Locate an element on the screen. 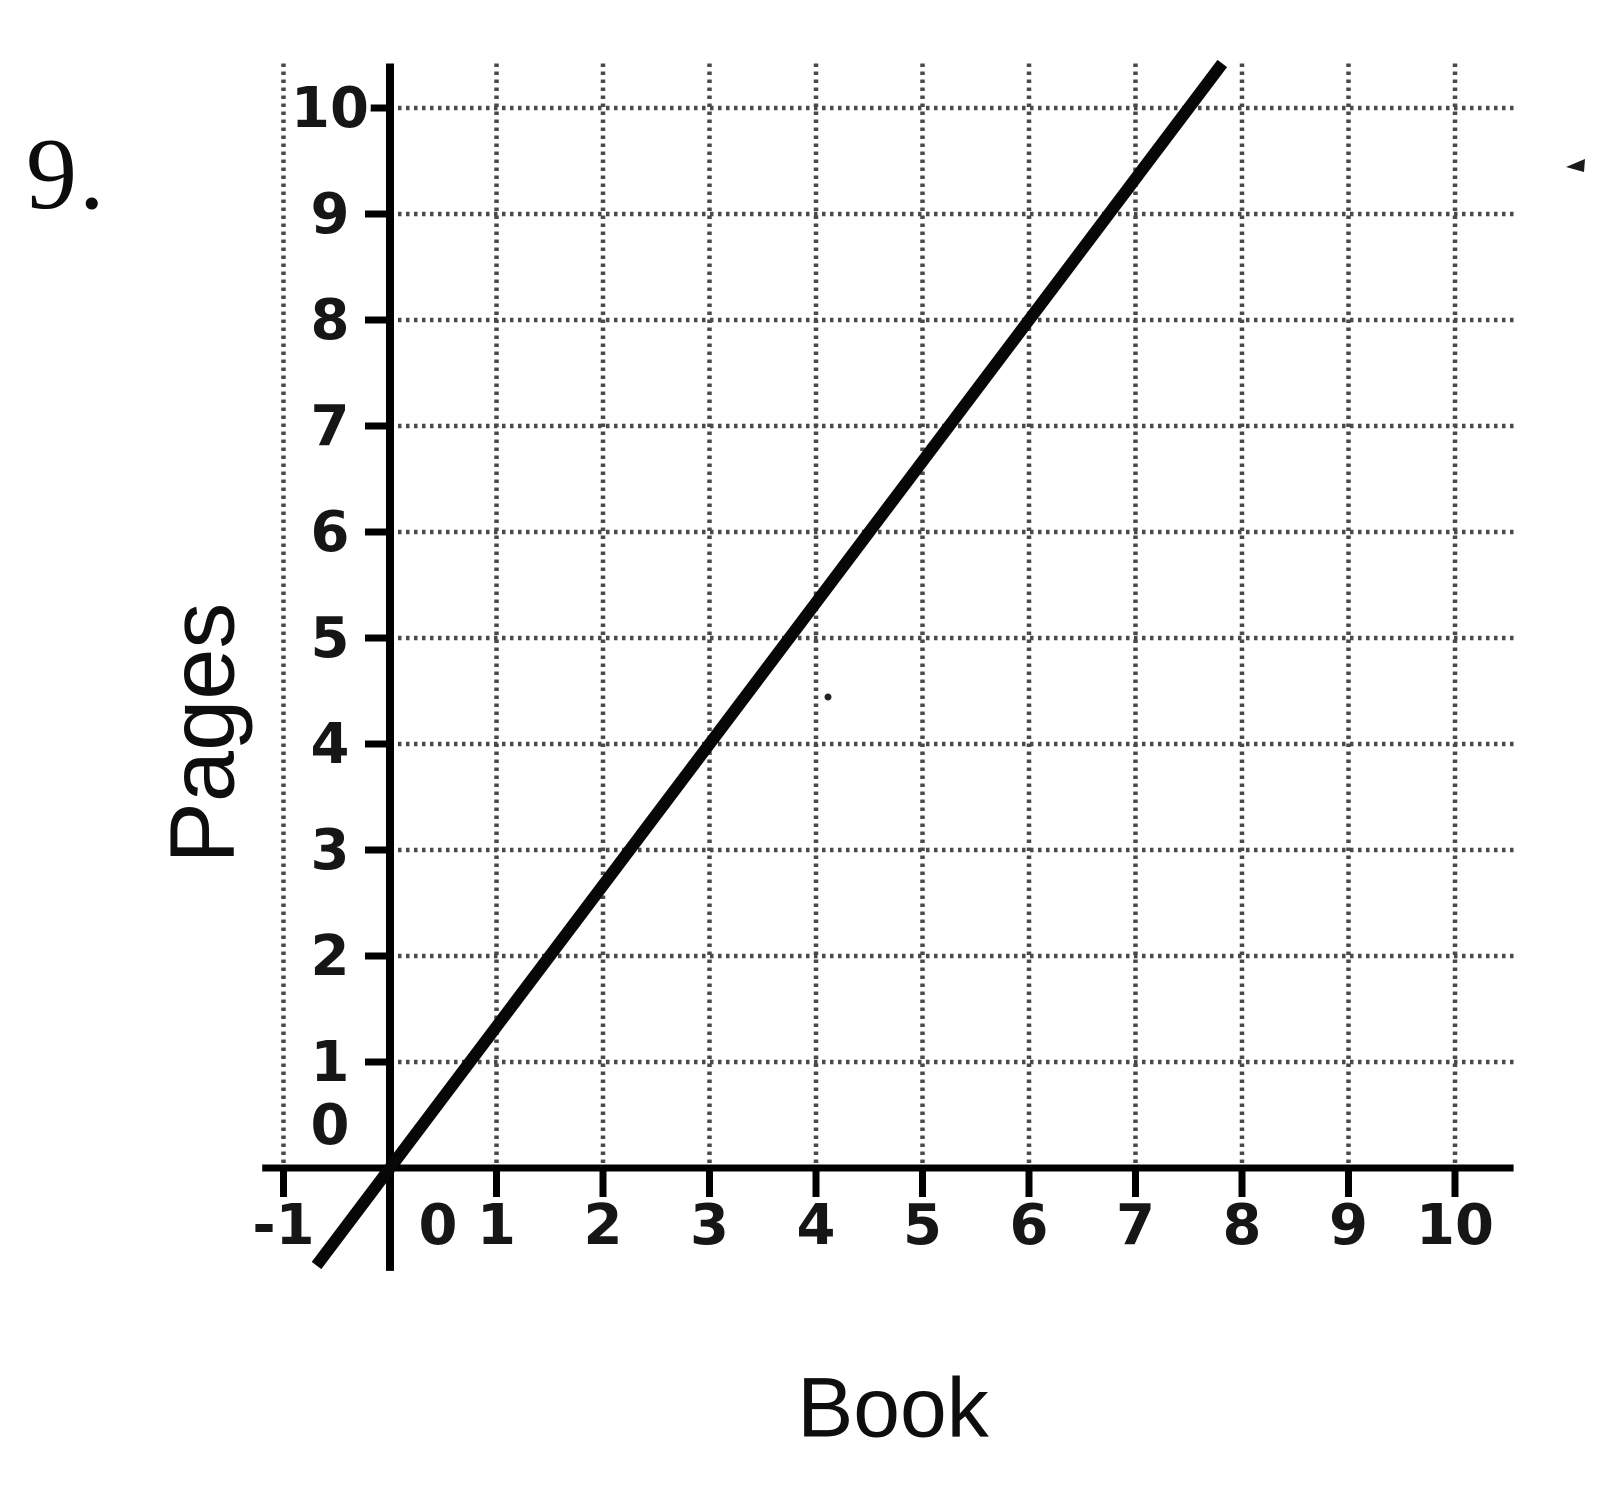 The width and height of the screenshot is (1604, 1506). y-tick-label: 4 is located at coordinates (330, 744).